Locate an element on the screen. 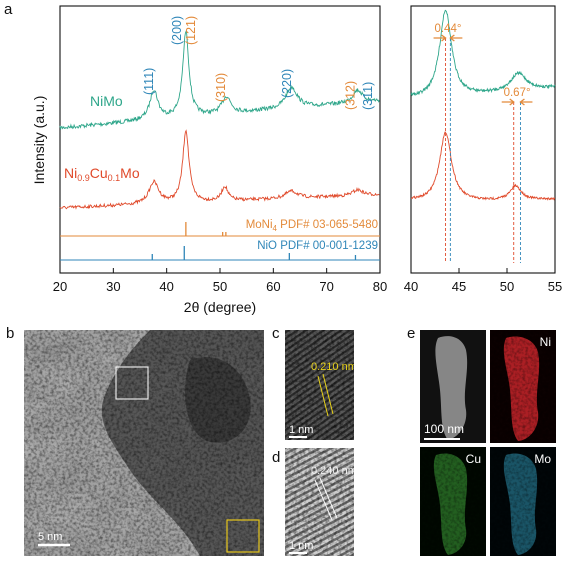 Image resolution: width=576 pixels, height=569 pixels. tem-b-scale-label: 5 nm is located at coordinates (50, 537).